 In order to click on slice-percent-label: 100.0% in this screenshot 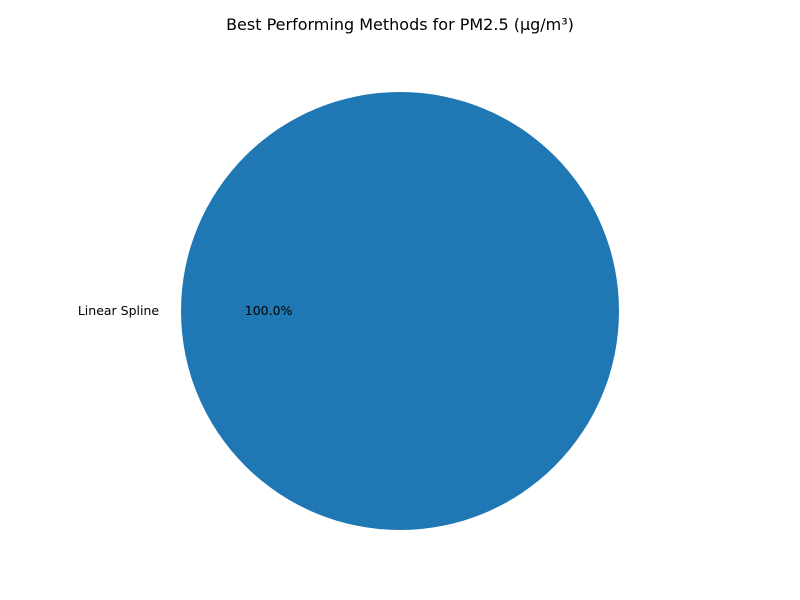, I will do `click(269, 310)`.